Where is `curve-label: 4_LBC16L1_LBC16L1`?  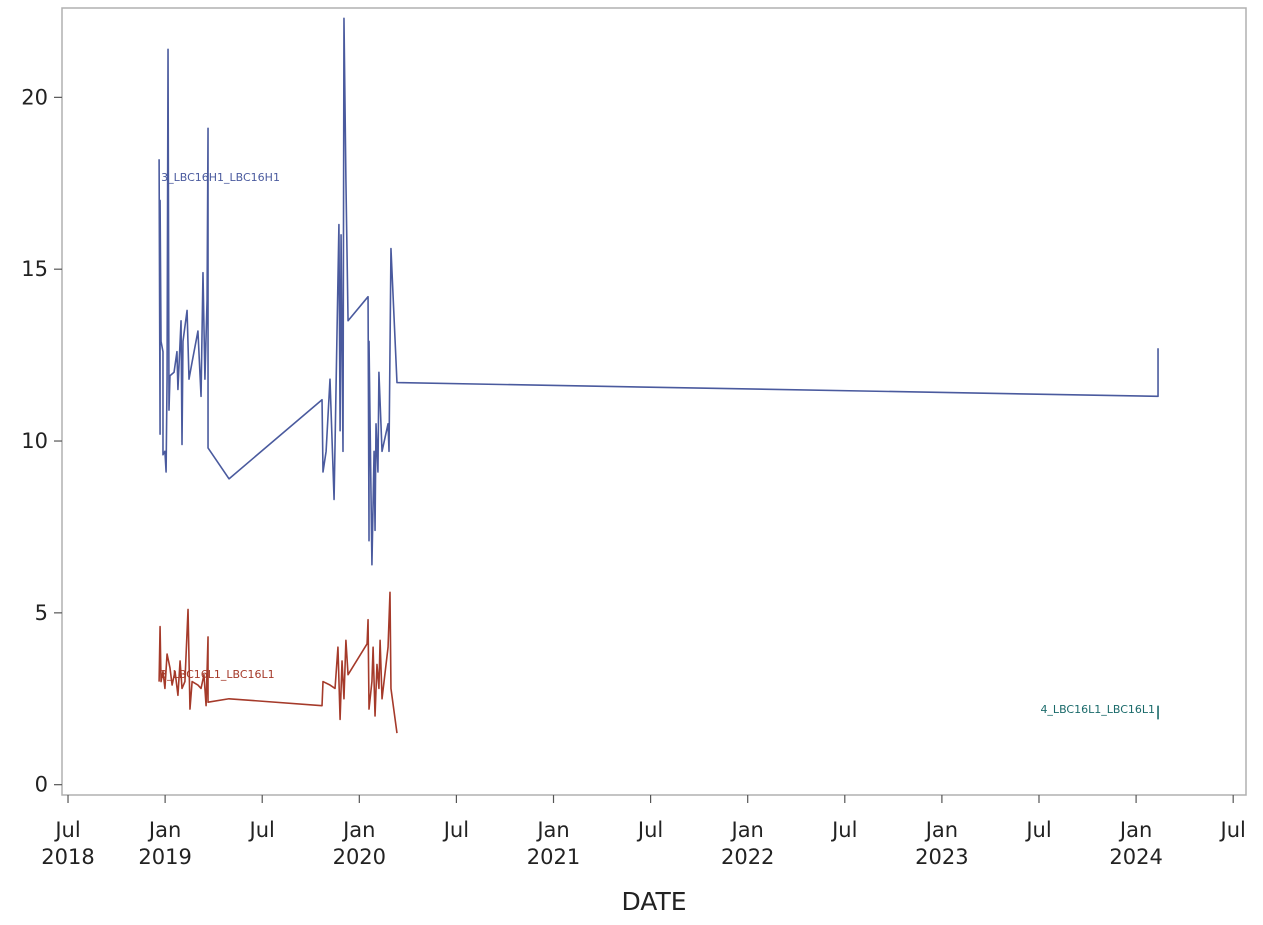 curve-label: 4_LBC16L1_LBC16L1 is located at coordinates (1097, 709).